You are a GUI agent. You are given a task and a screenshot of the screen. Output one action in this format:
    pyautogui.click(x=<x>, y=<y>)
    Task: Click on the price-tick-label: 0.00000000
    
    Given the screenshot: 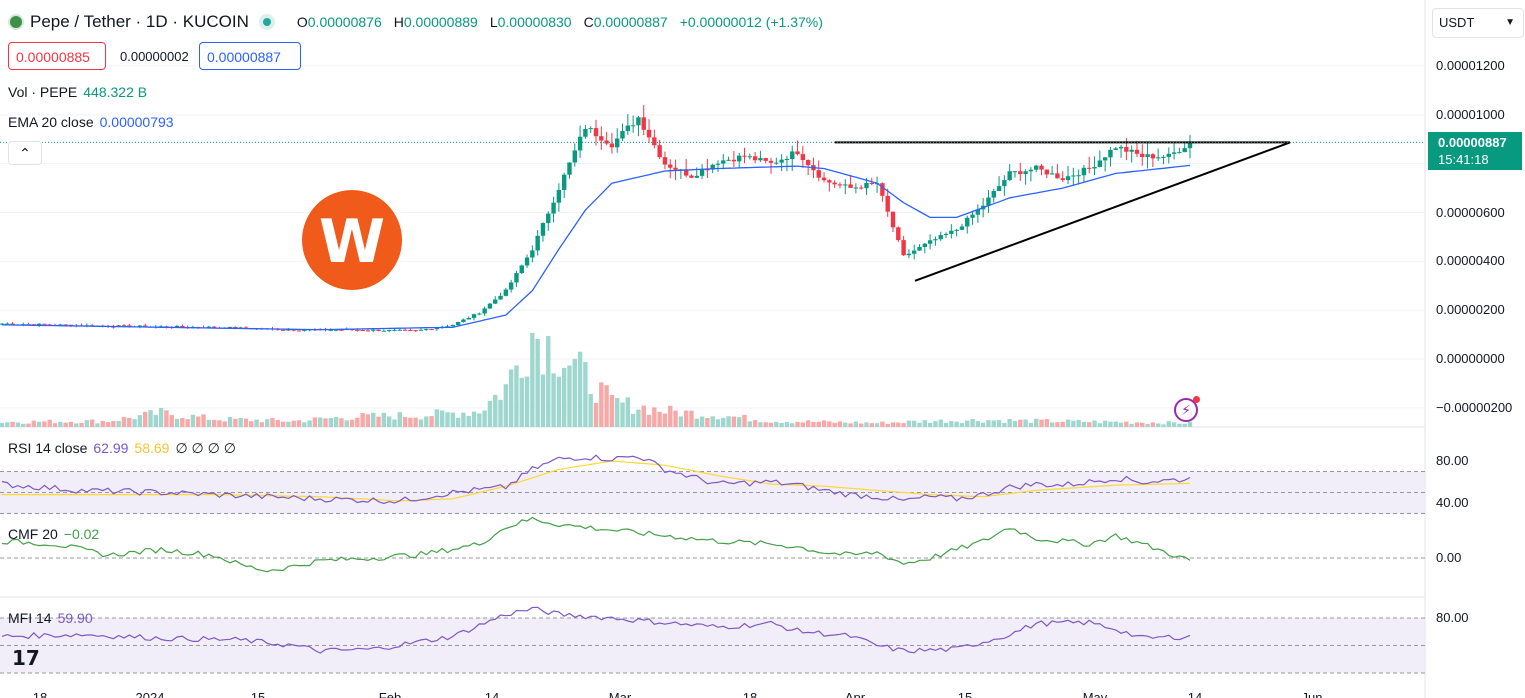 What is the action you would take?
    pyautogui.click(x=1470, y=358)
    